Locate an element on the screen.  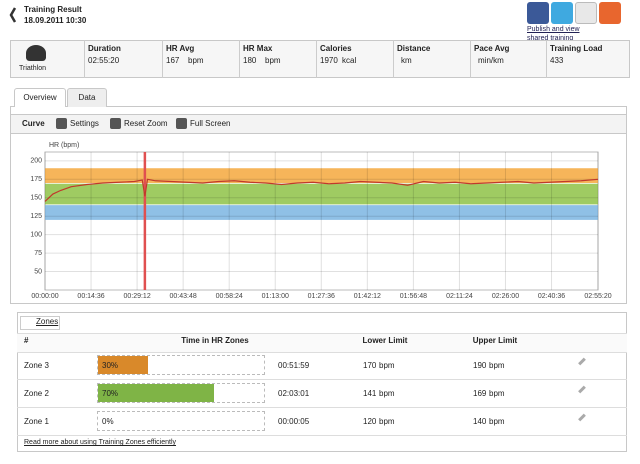
twitter-button is located at coordinates (562, 13).